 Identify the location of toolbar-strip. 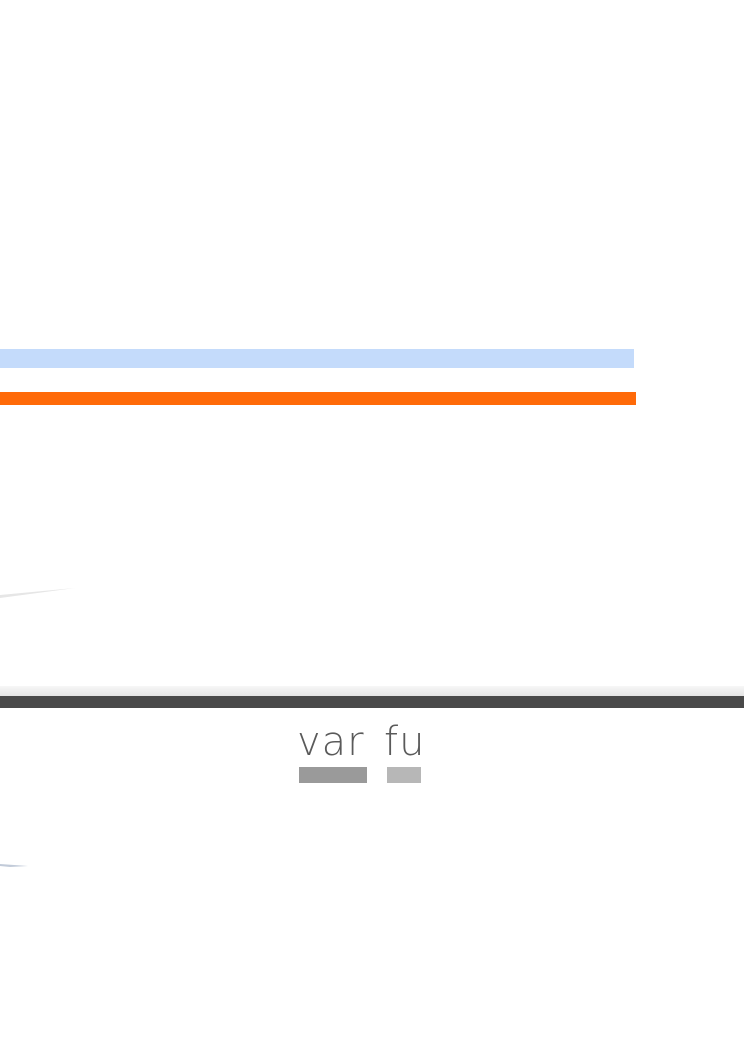
(372, 702).